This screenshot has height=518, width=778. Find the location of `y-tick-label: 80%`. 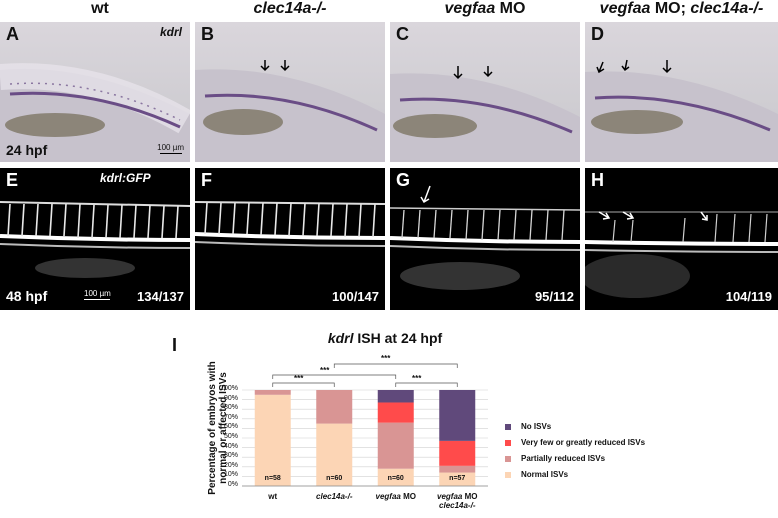

y-tick-label: 80% is located at coordinates (230, 408).